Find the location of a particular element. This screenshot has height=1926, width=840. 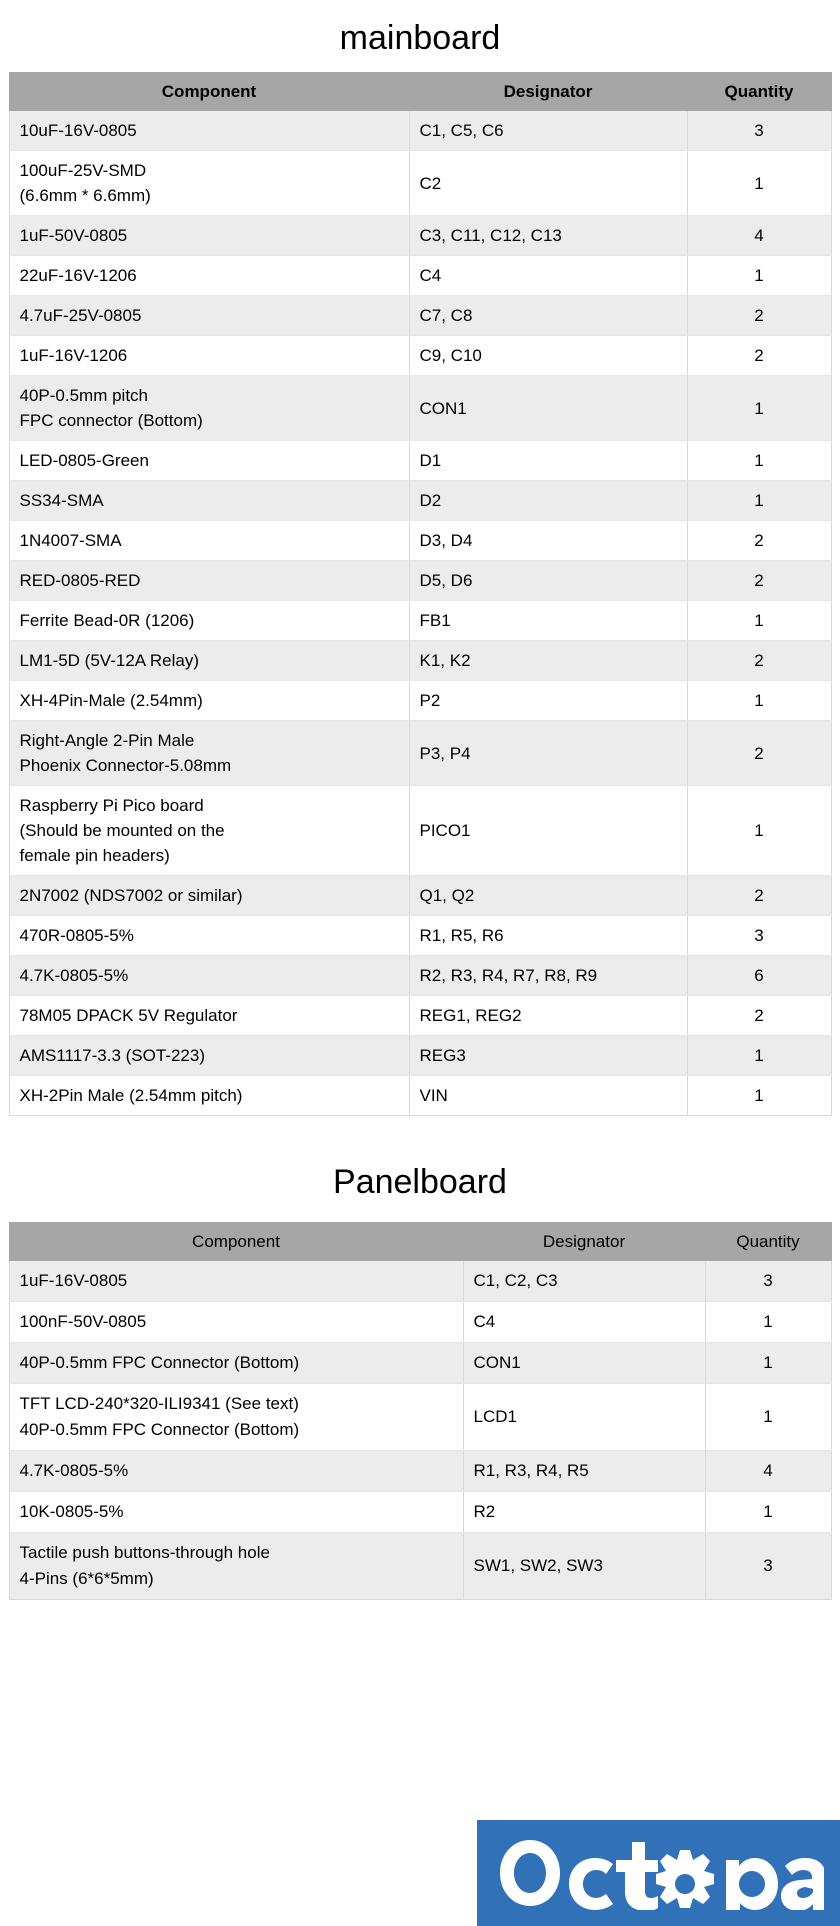

cell-component: LM1-5D (5V-12A Relay) is located at coordinates (209, 660).